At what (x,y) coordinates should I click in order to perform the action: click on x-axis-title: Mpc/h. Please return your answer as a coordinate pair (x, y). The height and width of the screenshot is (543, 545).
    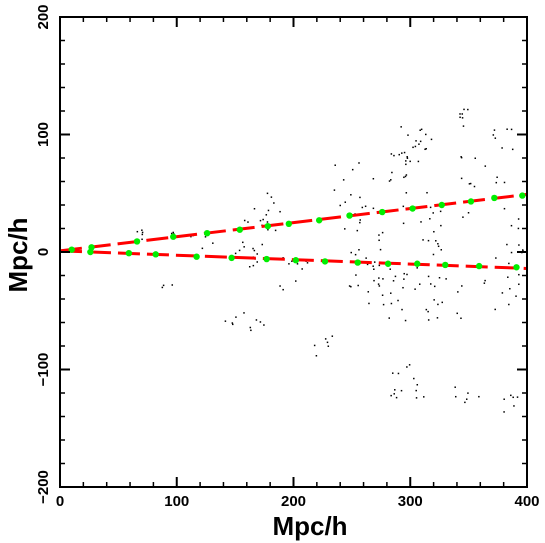
    Looking at the image, I should click on (309, 526).